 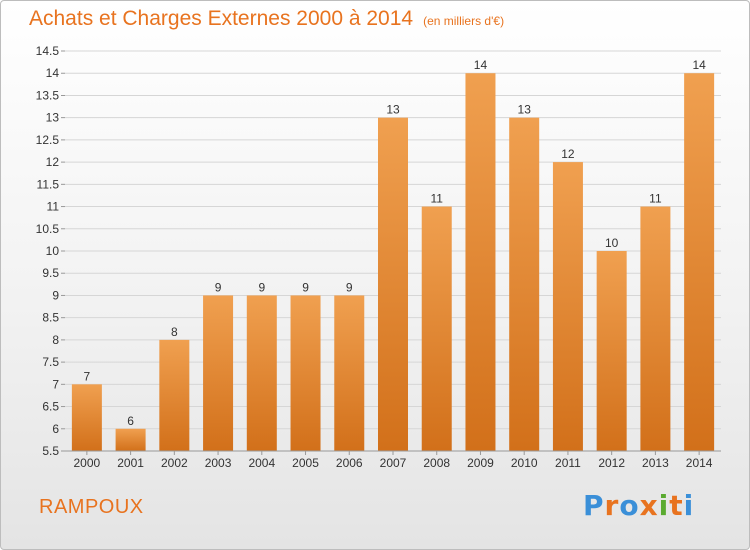 I want to click on x-tick-label-2002: 2002, so click(x=174, y=463).